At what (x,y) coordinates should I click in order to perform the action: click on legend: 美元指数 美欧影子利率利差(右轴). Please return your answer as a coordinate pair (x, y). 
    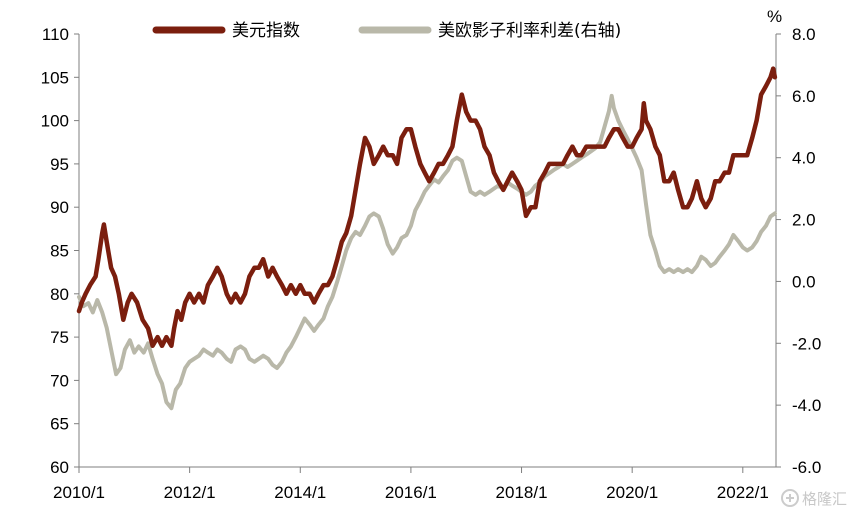
    Looking at the image, I should click on (386, 31).